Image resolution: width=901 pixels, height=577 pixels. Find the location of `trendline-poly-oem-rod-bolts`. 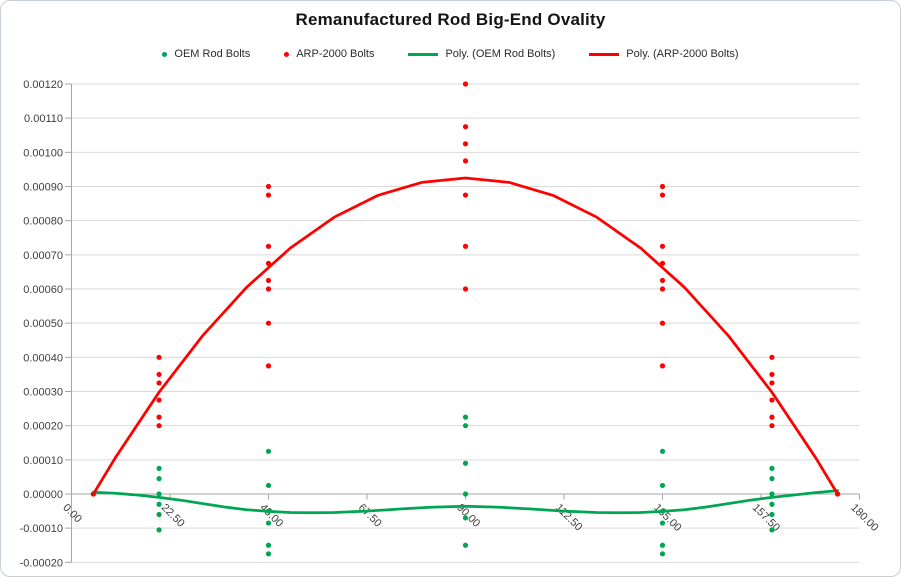

trendline-poly-oem-rod-bolts is located at coordinates (465, 502).